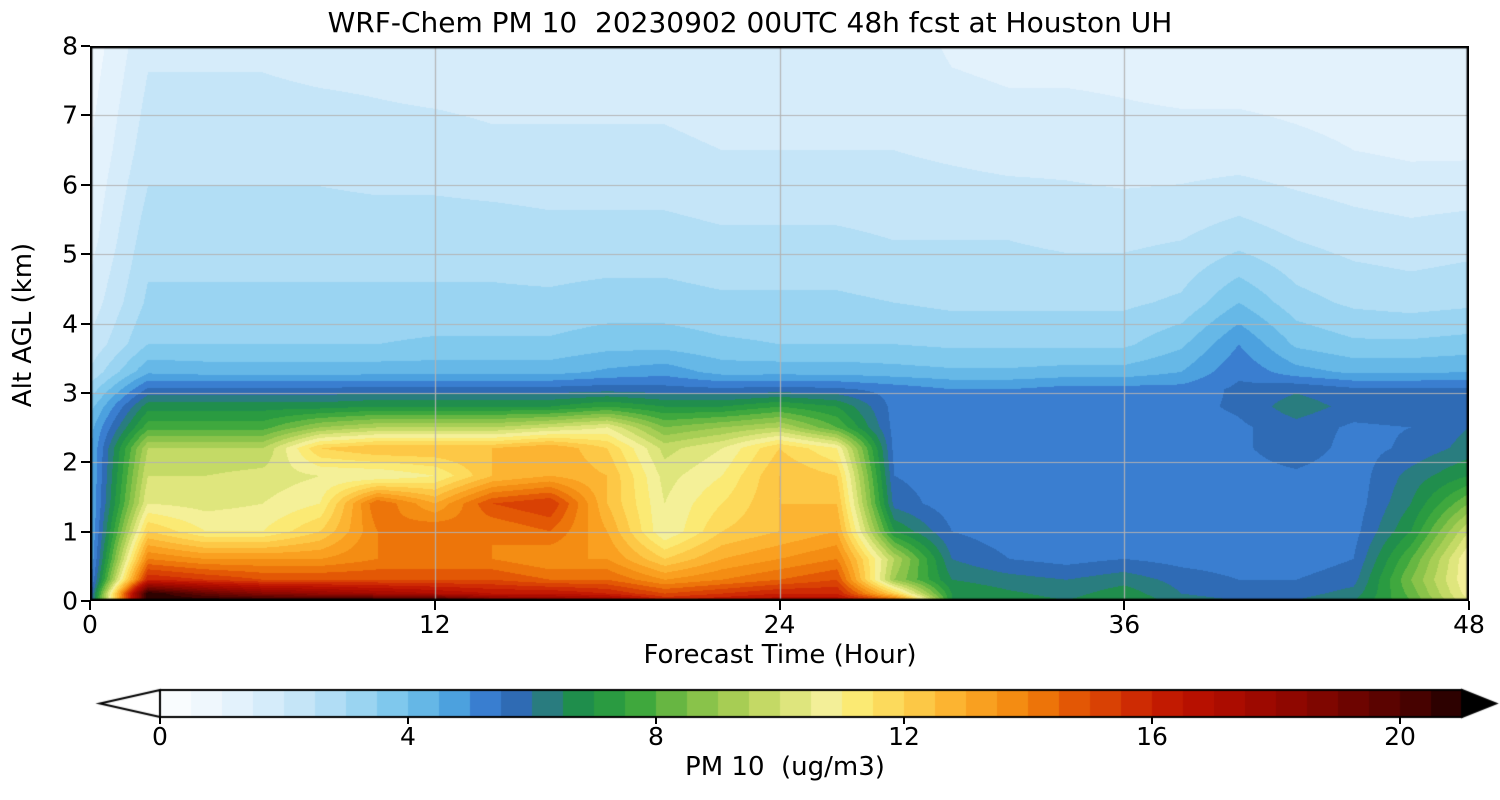 The width and height of the screenshot is (1500, 800). I want to click on colorbar-tick-label: 0, so click(160, 736).